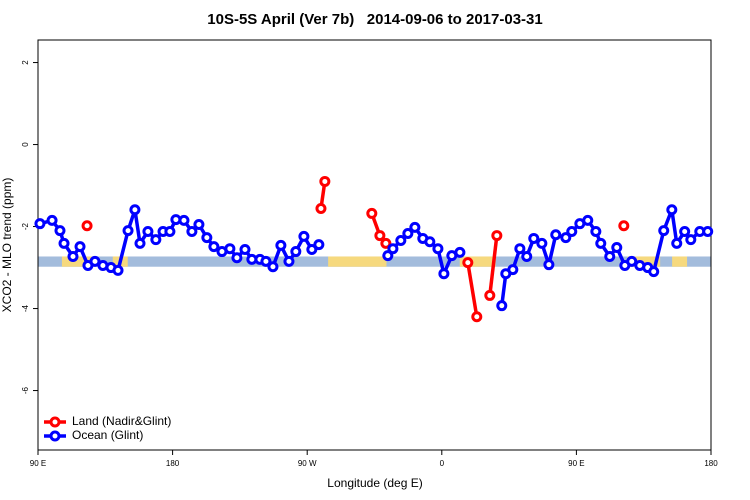 This screenshot has width=750, height=500. Describe the element at coordinates (307, 463) in the screenshot. I see `x-tick-label: 90 W` at that location.